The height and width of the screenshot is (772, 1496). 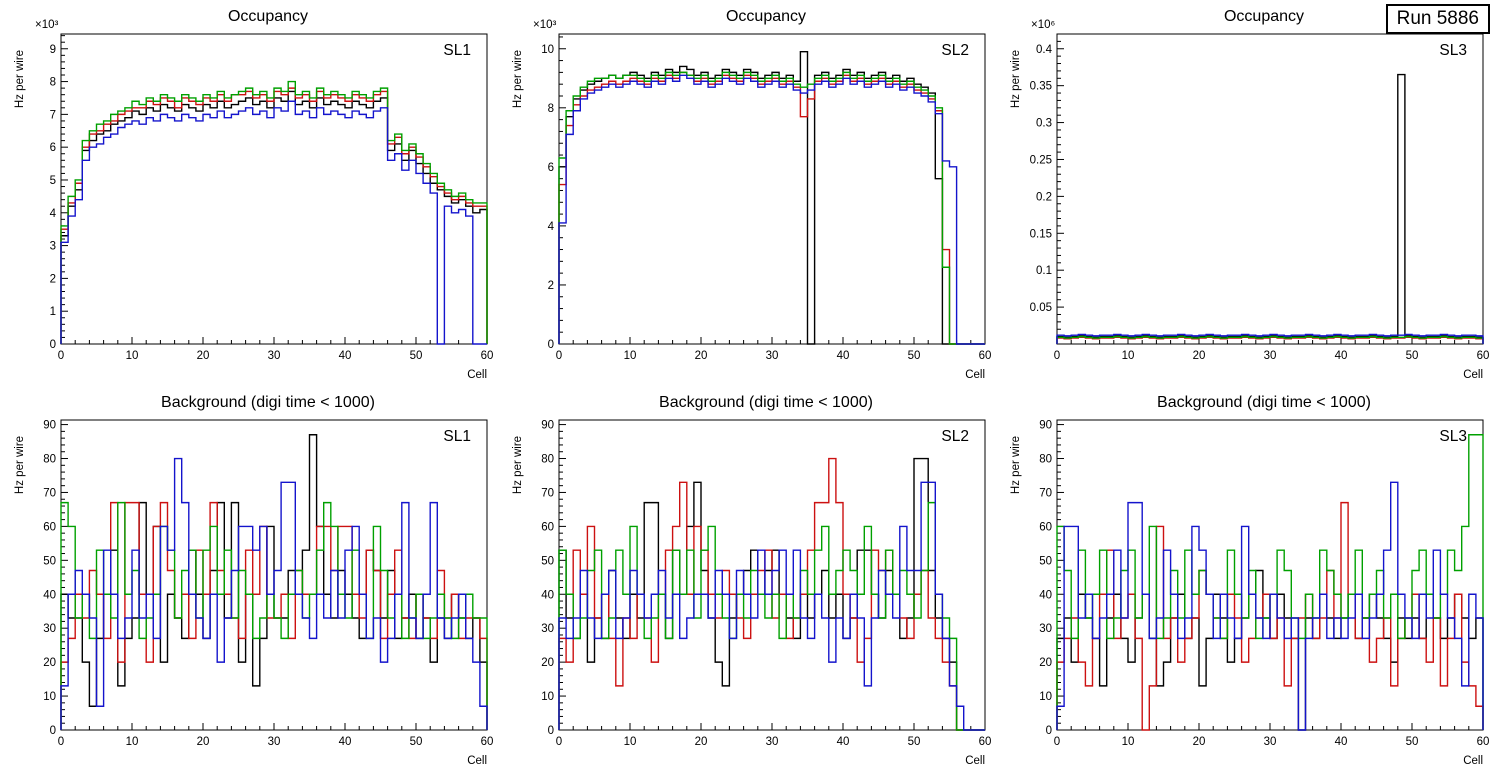 What do you see at coordinates (1044, 50) in the screenshot?
I see `svg-text: 0.4` at bounding box center [1044, 50].